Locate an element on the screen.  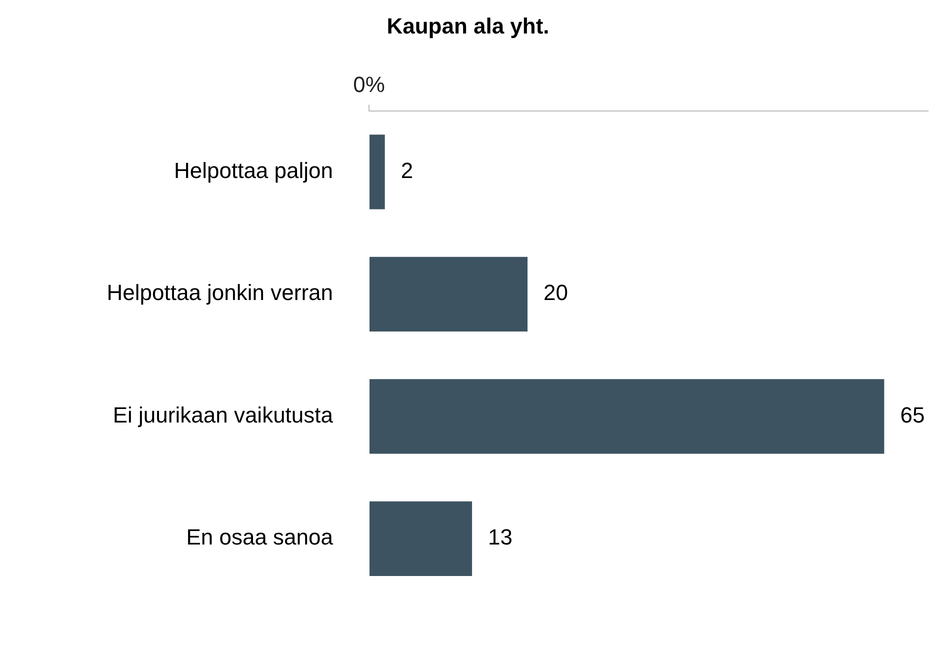
chart-title: Kaupan ala yht. is located at coordinates (468, 25).